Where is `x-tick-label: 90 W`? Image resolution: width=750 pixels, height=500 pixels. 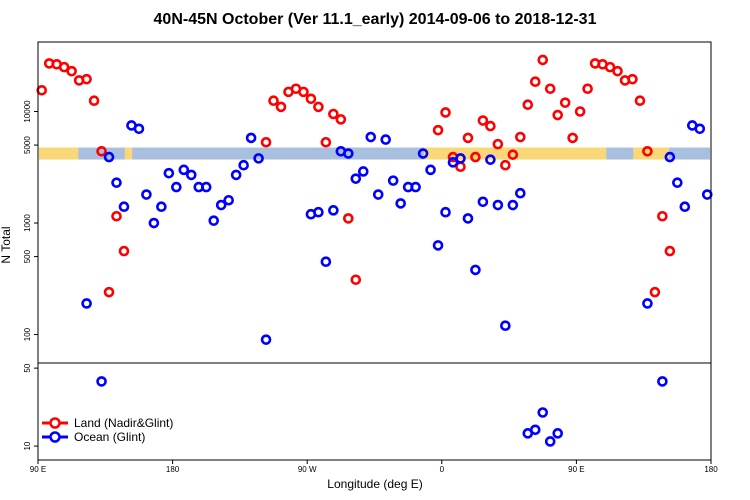
x-tick-label: 90 W is located at coordinates (307, 469).